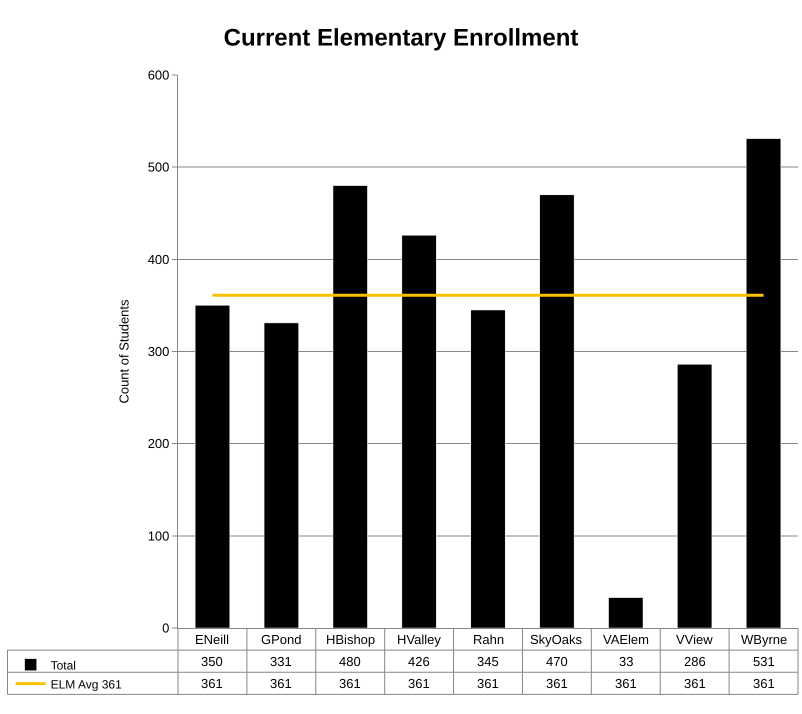  What do you see at coordinates (86, 684) in the screenshot?
I see `legend-label: ELM Avg 361` at bounding box center [86, 684].